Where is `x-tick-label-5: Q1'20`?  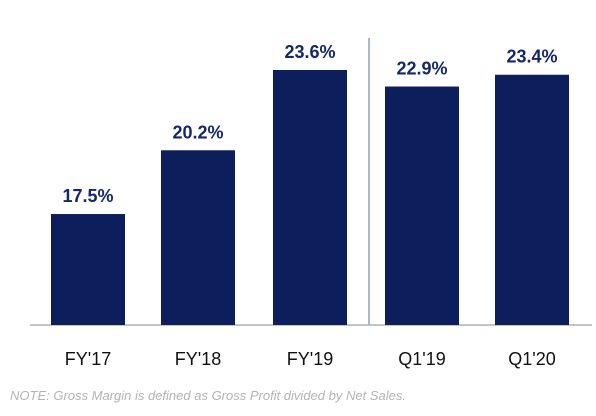 x-tick-label-5: Q1'20 is located at coordinates (531, 359).